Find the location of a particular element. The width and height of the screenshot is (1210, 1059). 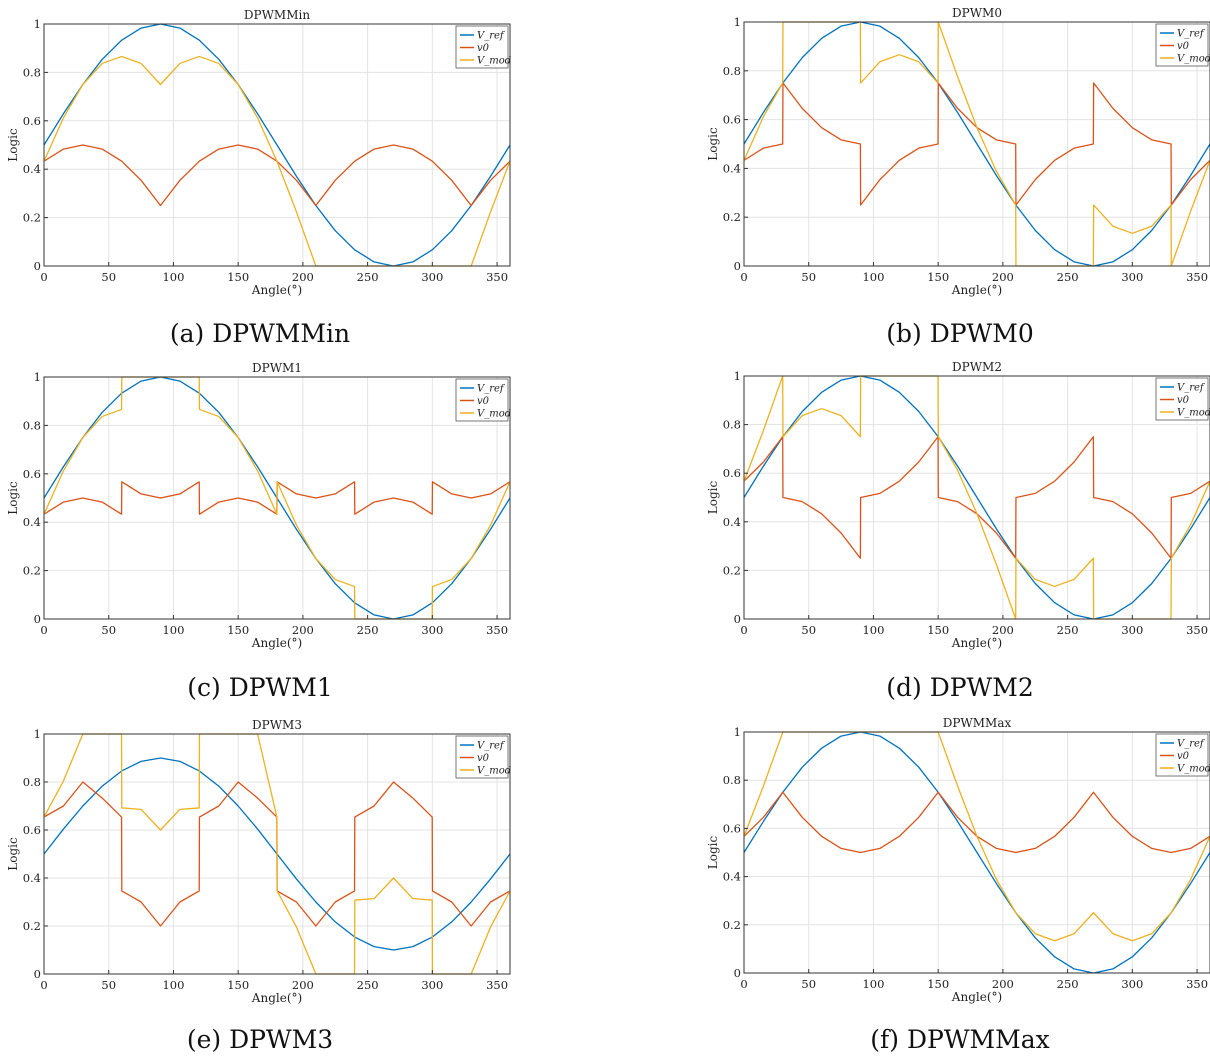

subplot-title: DPWM2 is located at coordinates (977, 367).